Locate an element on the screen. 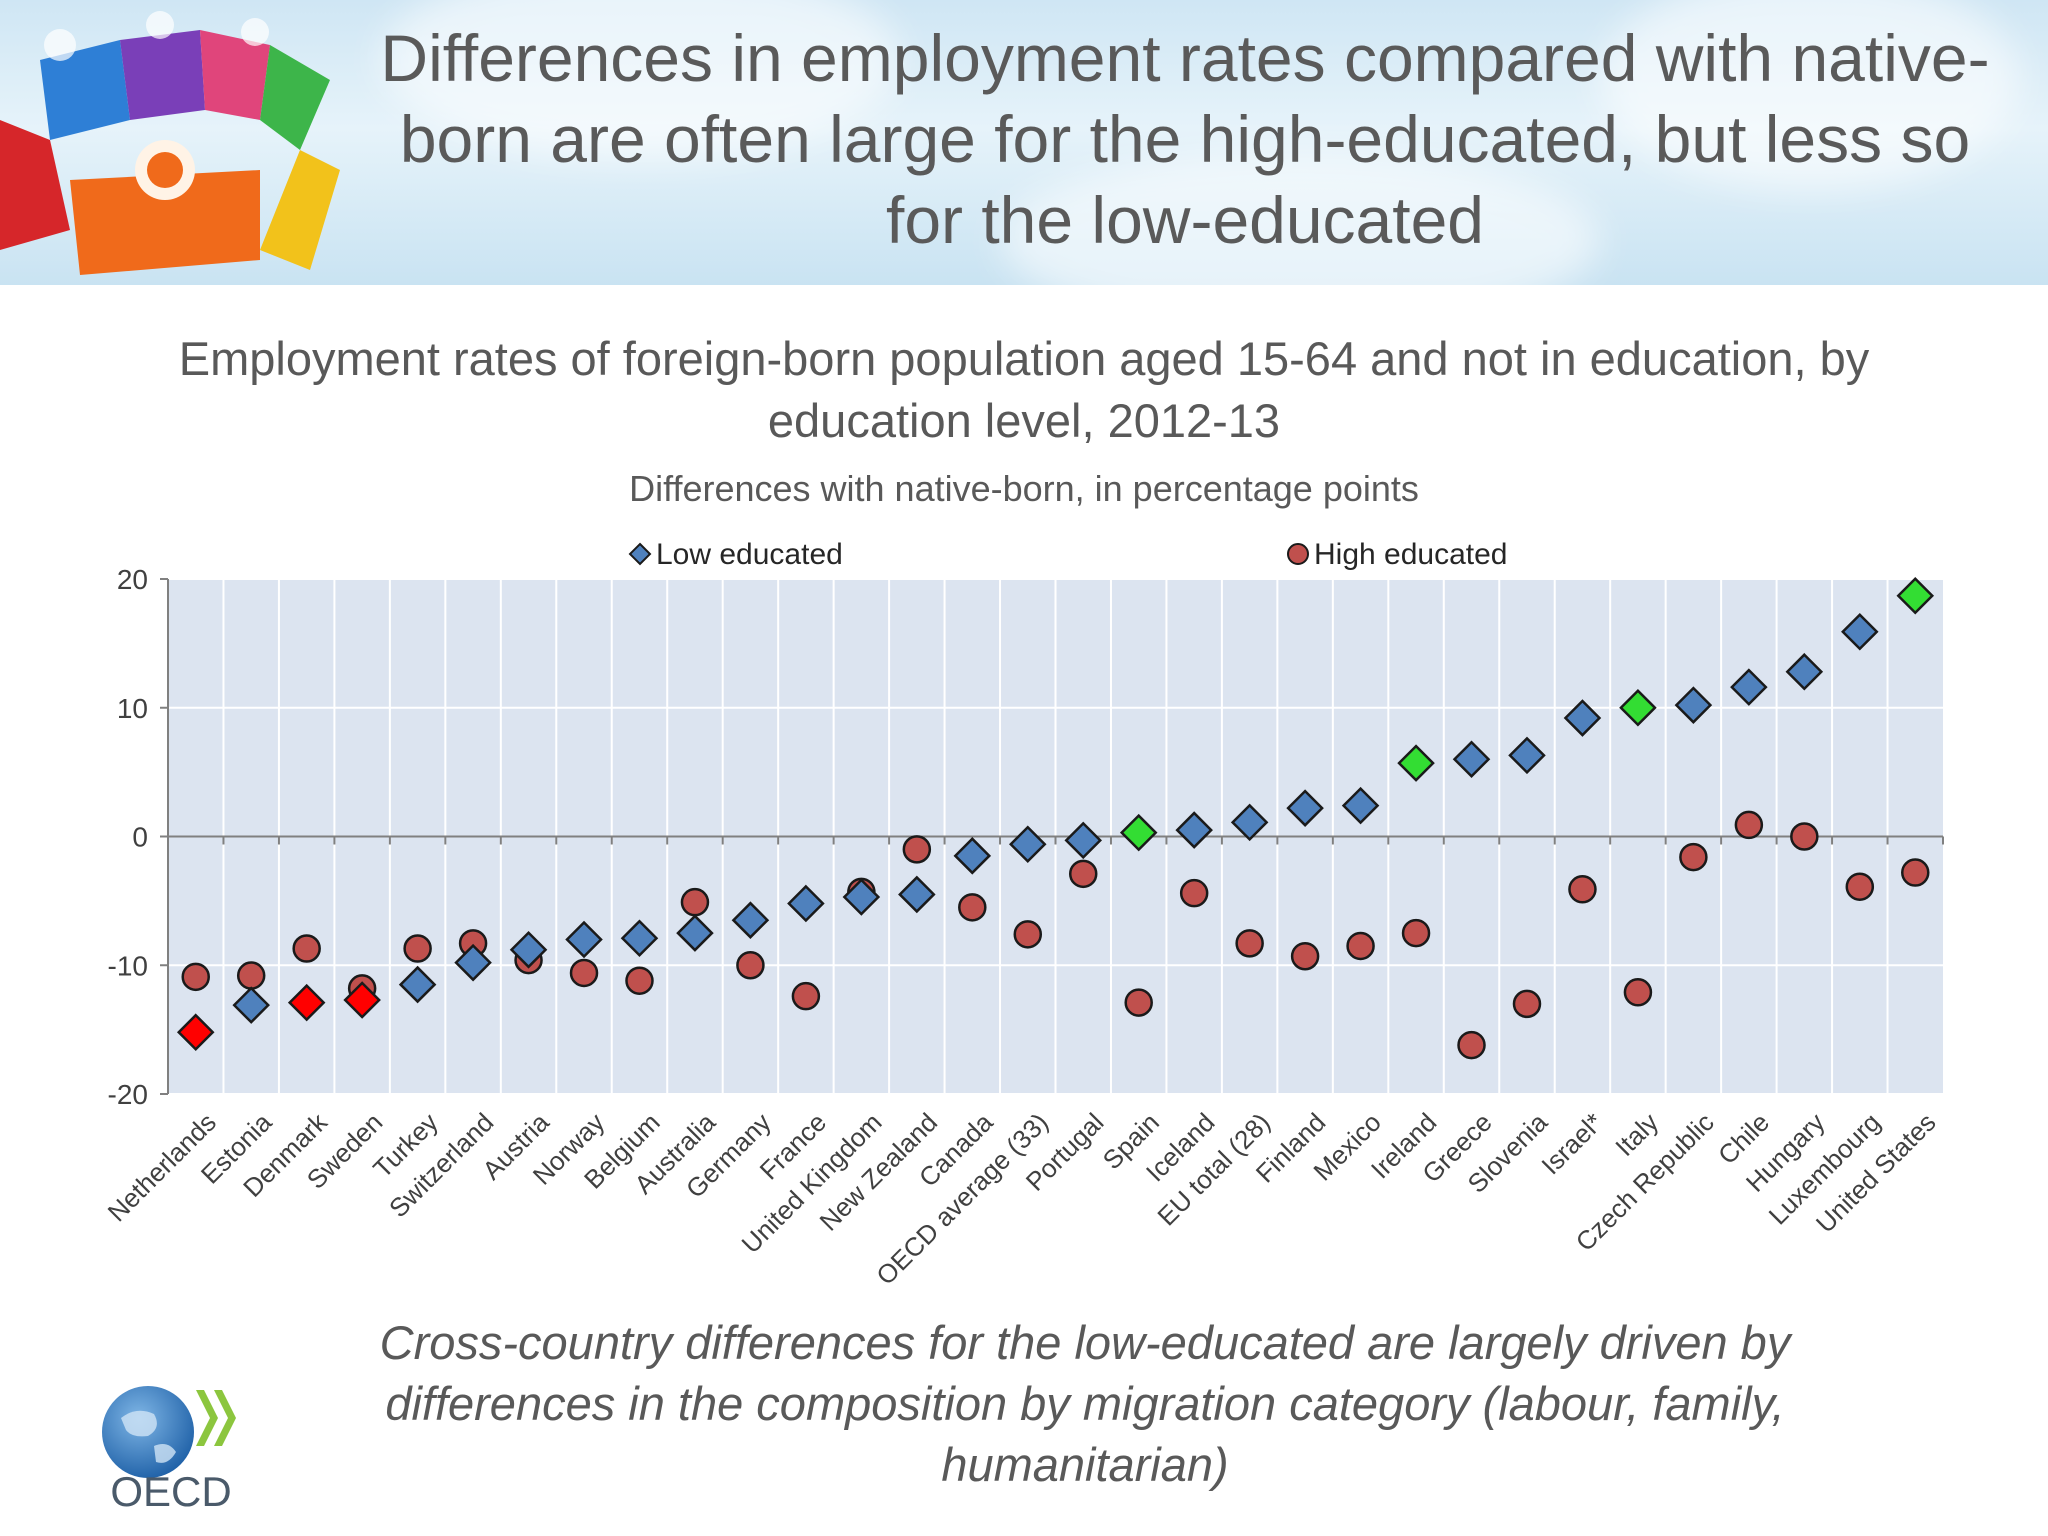 Image resolution: width=2048 pixels, height=1536 pixels. legend-low-label: Low educated is located at coordinates (749, 554).